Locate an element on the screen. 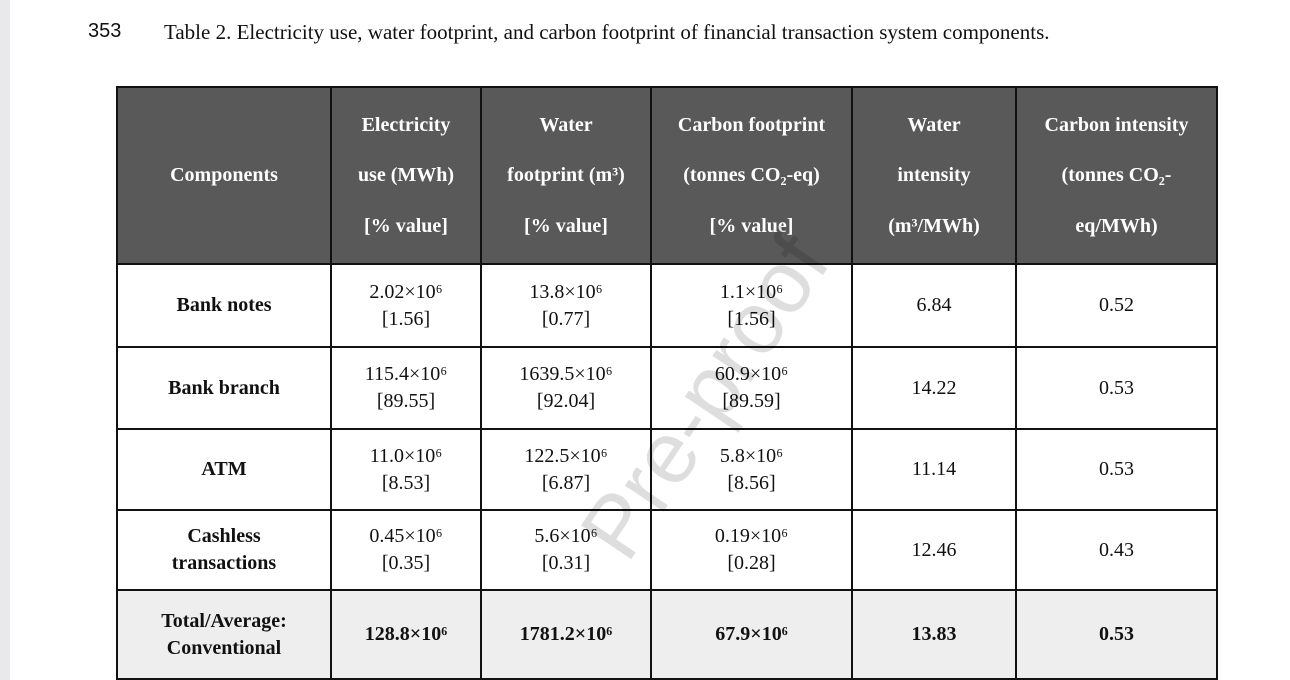 This screenshot has height=680, width=1290. cell-text: transactions is located at coordinates (224, 563).